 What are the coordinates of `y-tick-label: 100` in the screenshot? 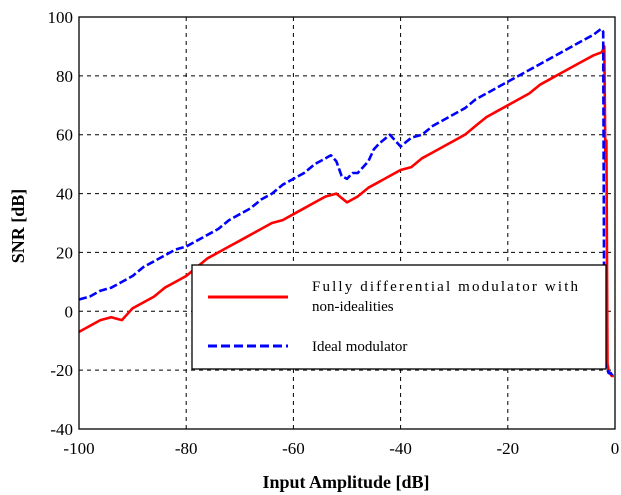 It's located at (61, 17).